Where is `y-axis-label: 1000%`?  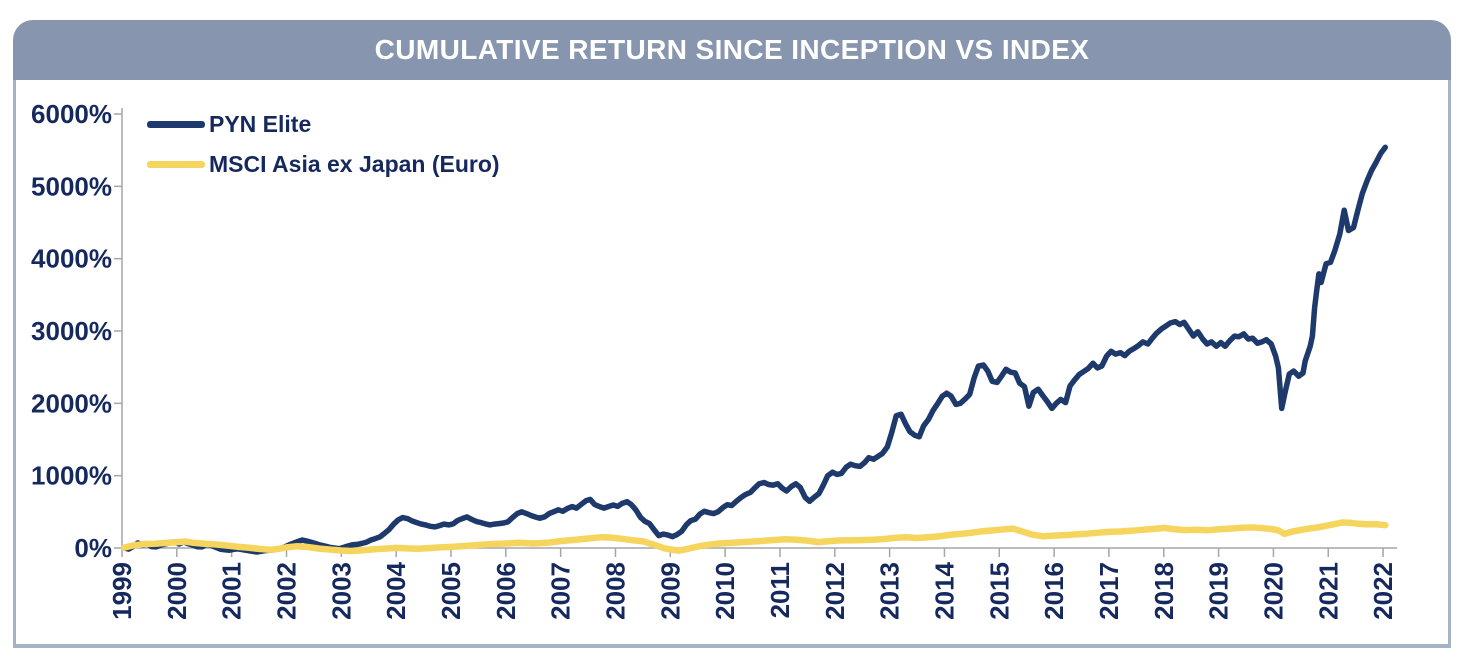
y-axis-label: 1000% is located at coordinates (71, 476).